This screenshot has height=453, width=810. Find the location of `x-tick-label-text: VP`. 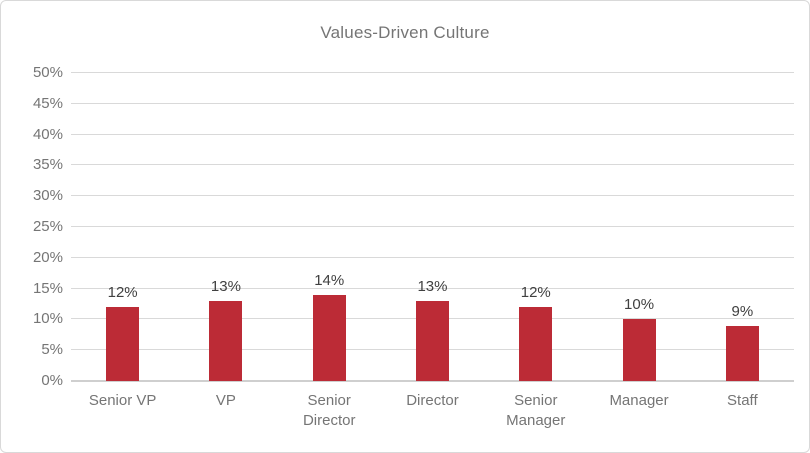

x-tick-label-text: VP is located at coordinates (225, 400).